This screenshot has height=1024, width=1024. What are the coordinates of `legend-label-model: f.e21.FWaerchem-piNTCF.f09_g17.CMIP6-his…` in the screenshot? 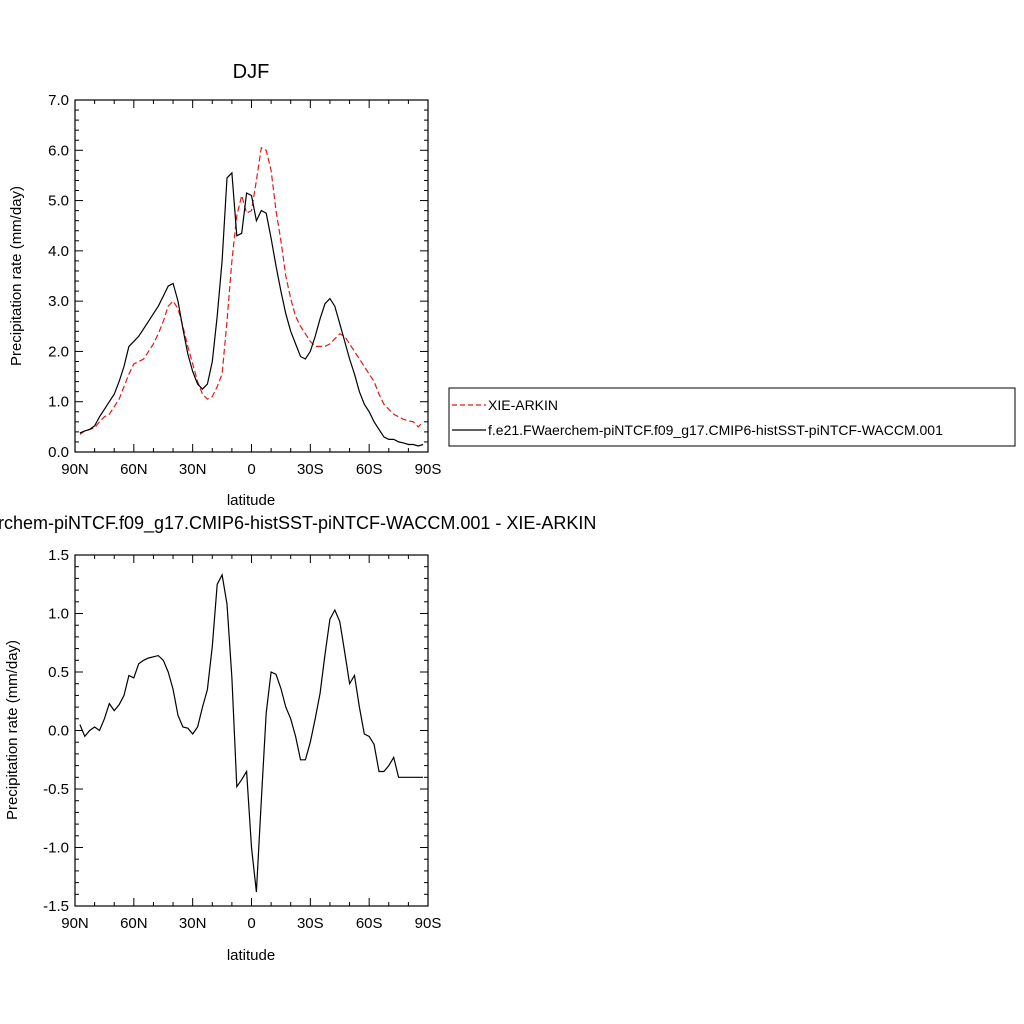 It's located at (715, 430).